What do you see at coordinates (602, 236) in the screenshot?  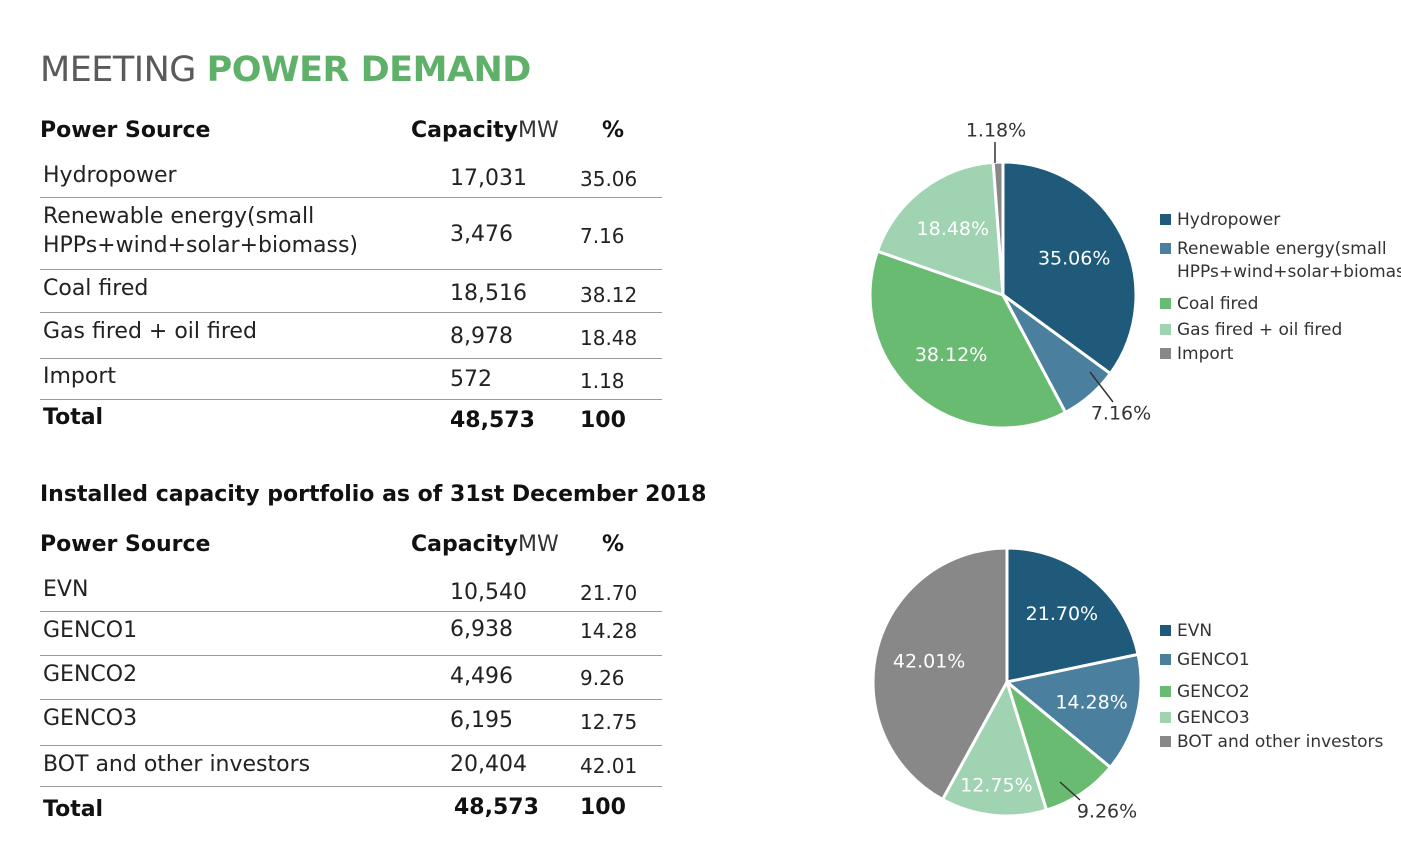 I see `row-percent: 7.16` at bounding box center [602, 236].